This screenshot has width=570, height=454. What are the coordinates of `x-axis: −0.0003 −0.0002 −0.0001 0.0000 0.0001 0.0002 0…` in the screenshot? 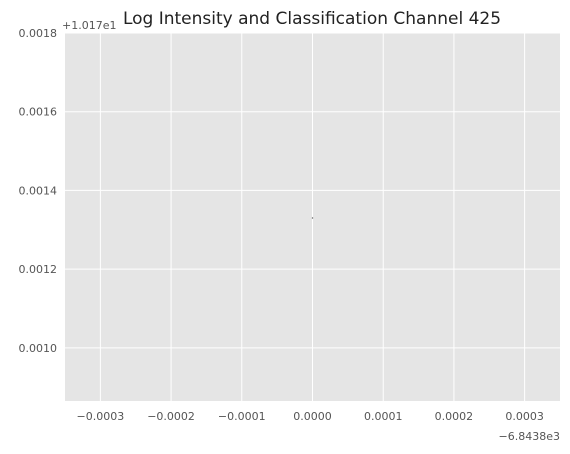 It's located at (309, 416).